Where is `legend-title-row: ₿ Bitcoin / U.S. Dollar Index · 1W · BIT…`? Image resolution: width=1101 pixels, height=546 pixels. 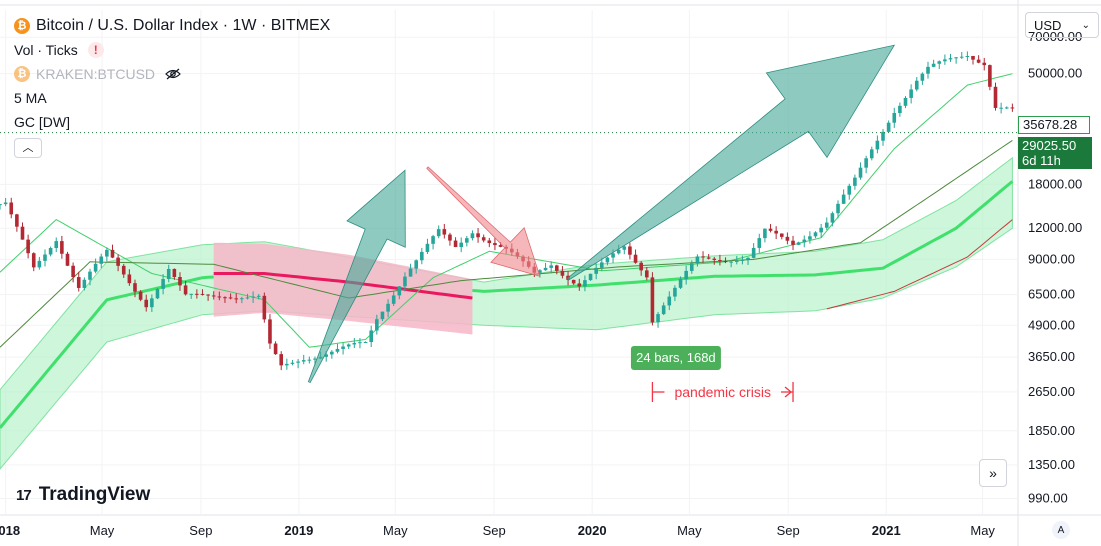
legend-title-row: ₿ Bitcoin / U.S. Dollar Index · 1W · BIT… is located at coordinates (172, 26).